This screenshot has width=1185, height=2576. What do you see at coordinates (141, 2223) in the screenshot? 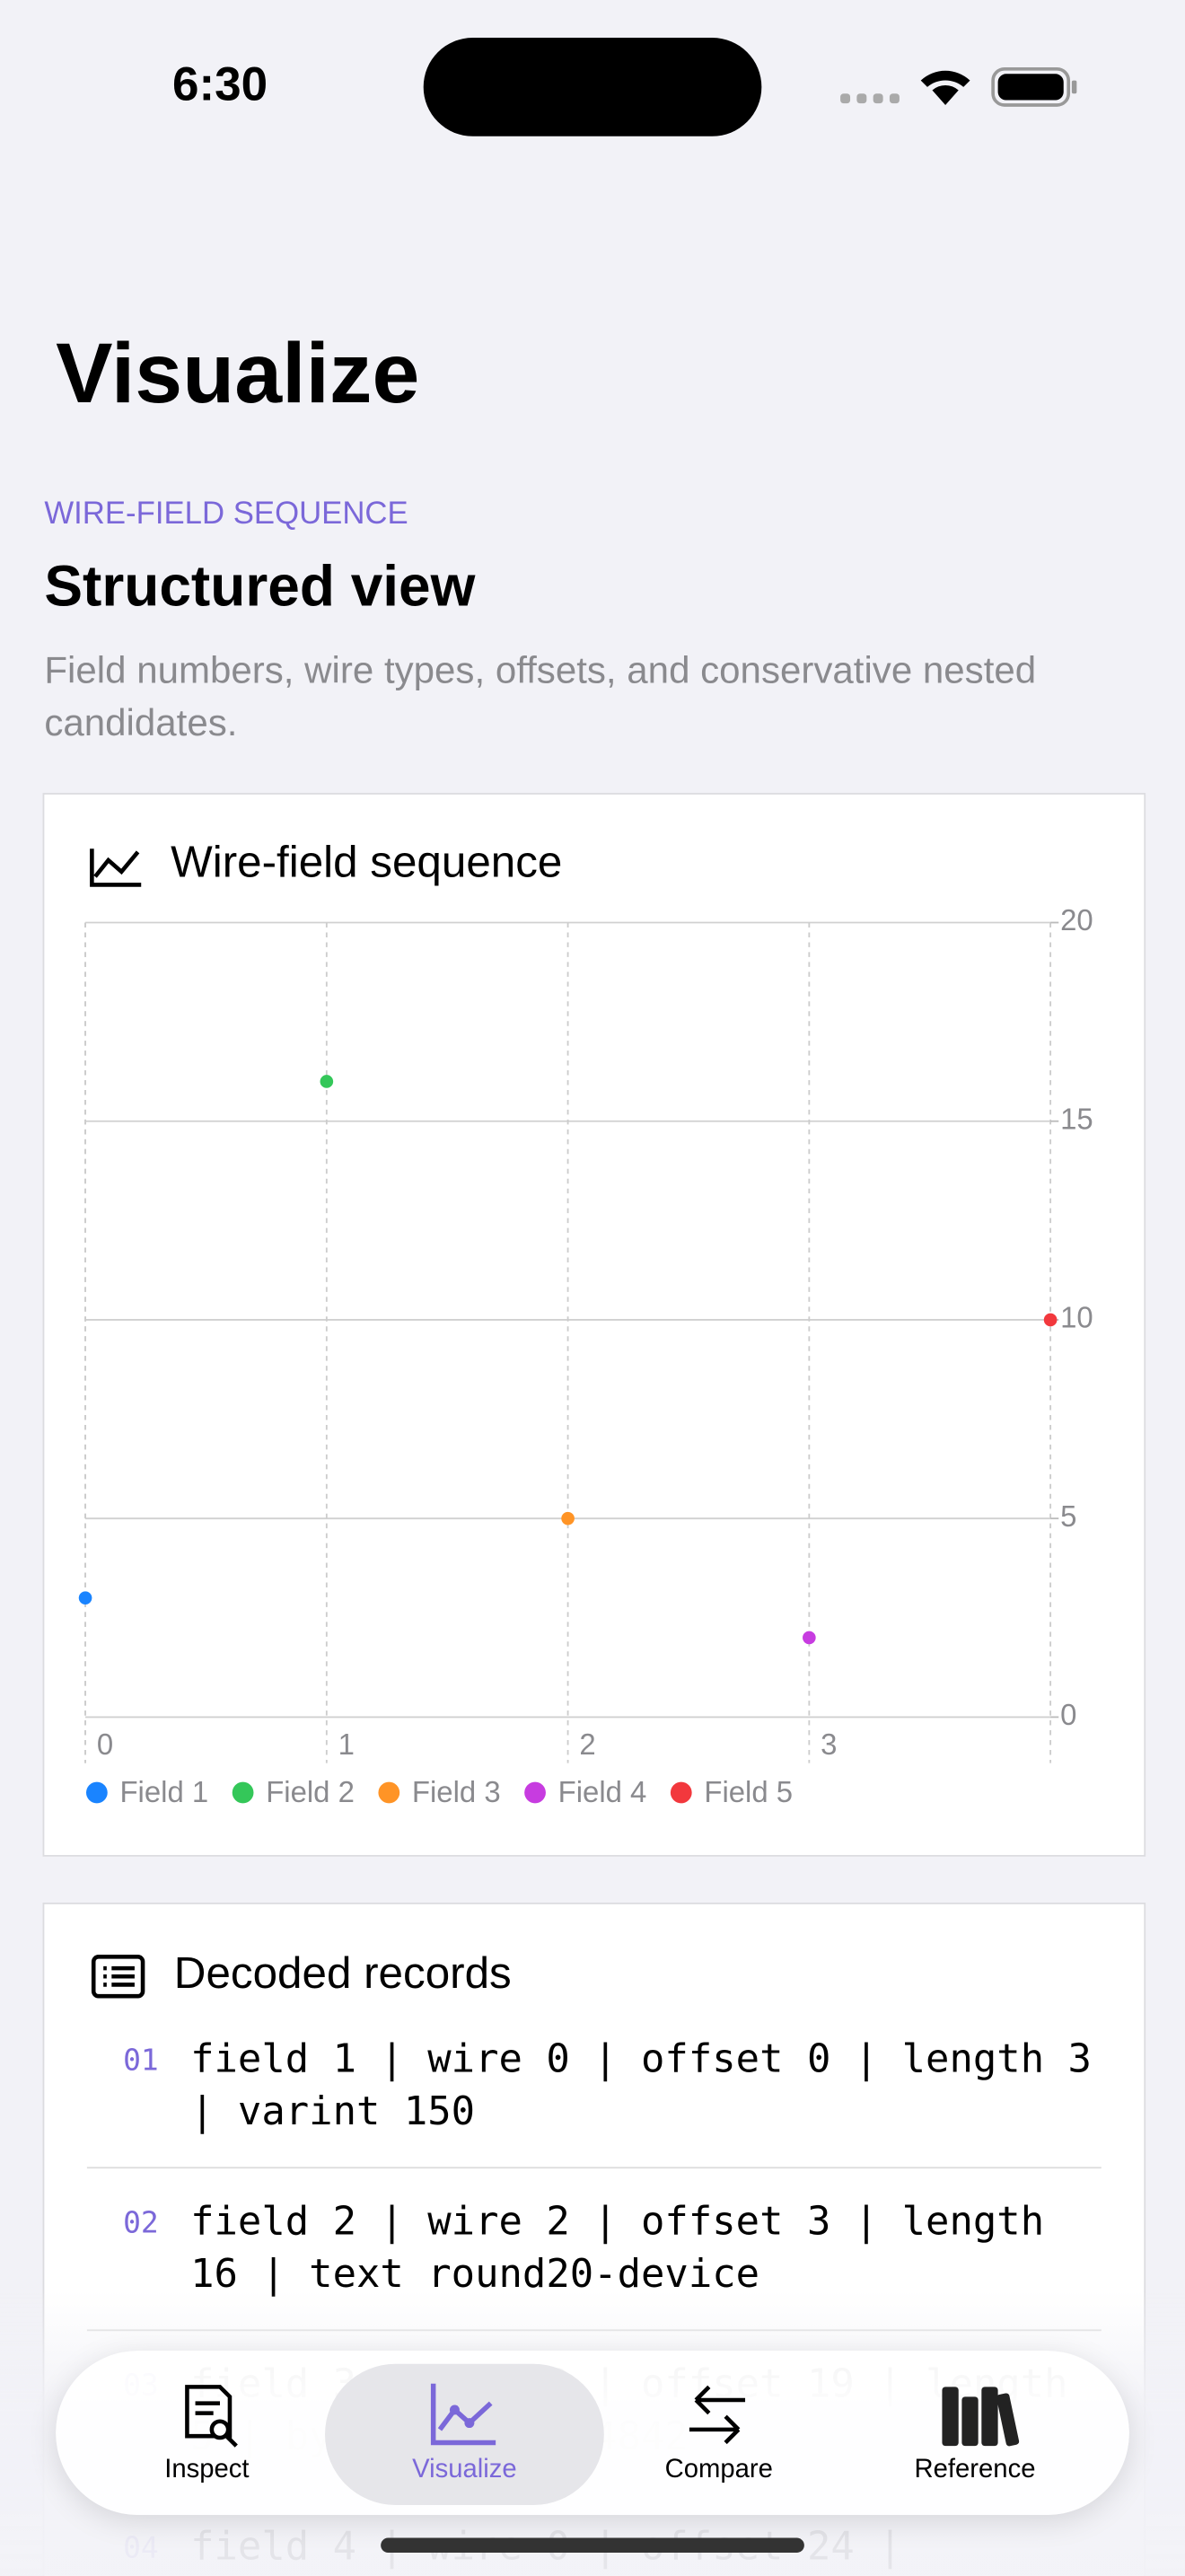
I see `record-index: 02` at bounding box center [141, 2223].